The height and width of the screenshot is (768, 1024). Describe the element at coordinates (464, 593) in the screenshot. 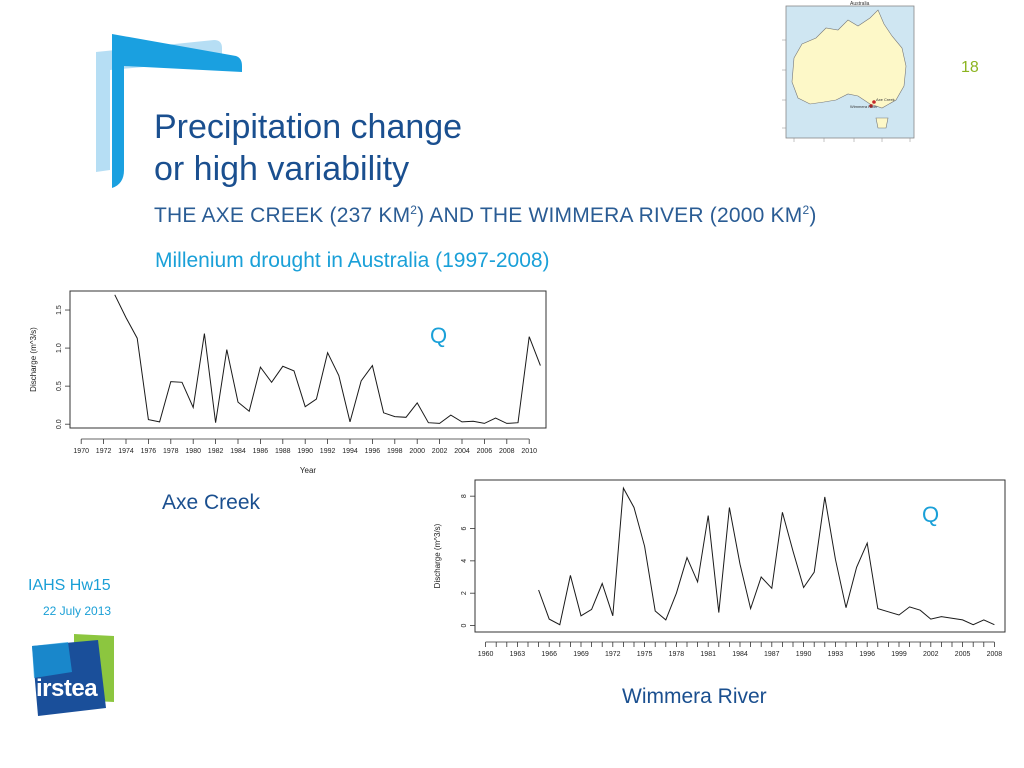

I see `y-tick-label: 2` at that location.